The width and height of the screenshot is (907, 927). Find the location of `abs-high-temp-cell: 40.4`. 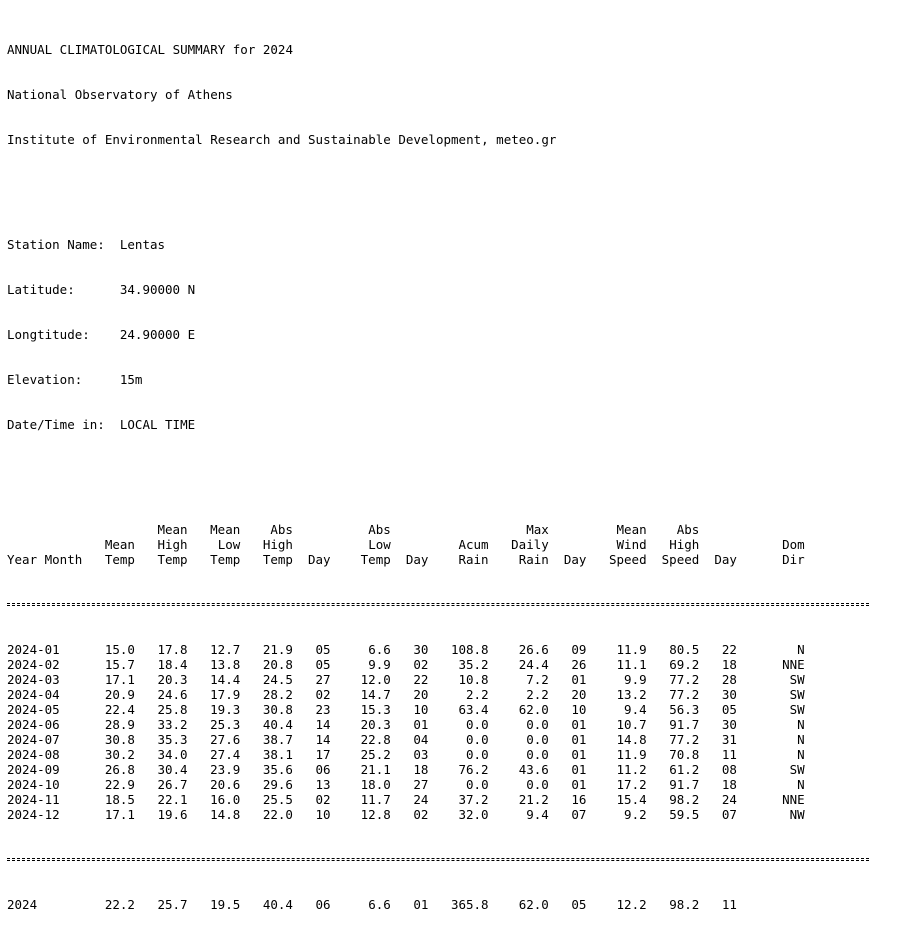

abs-high-temp-cell: 40.4 is located at coordinates (277, 904).